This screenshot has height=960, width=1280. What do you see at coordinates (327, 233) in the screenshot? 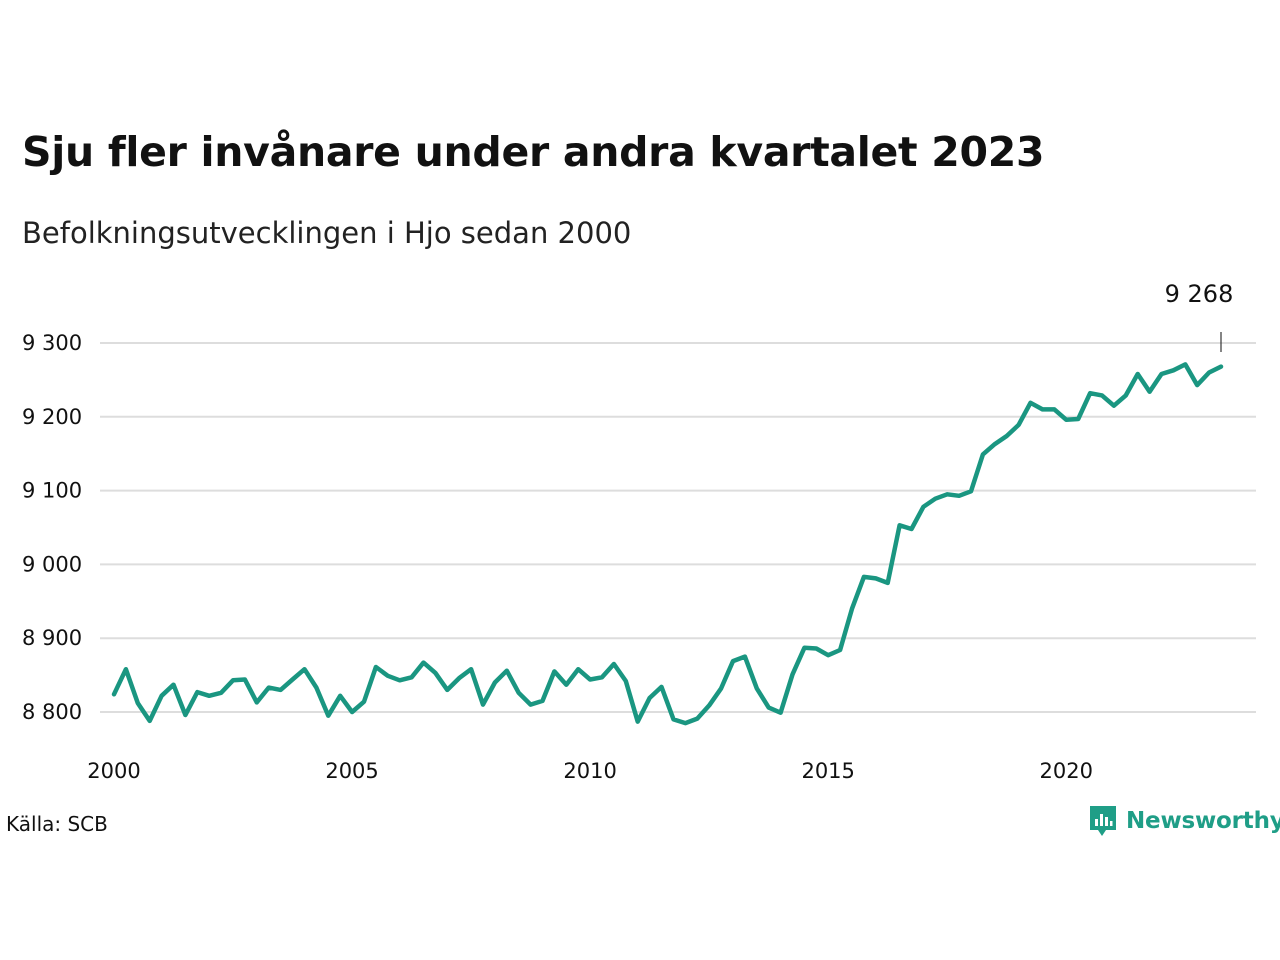
I see `chart-subtitle: Befolkningsutvecklingen i Hjo sedan 2000` at bounding box center [327, 233].